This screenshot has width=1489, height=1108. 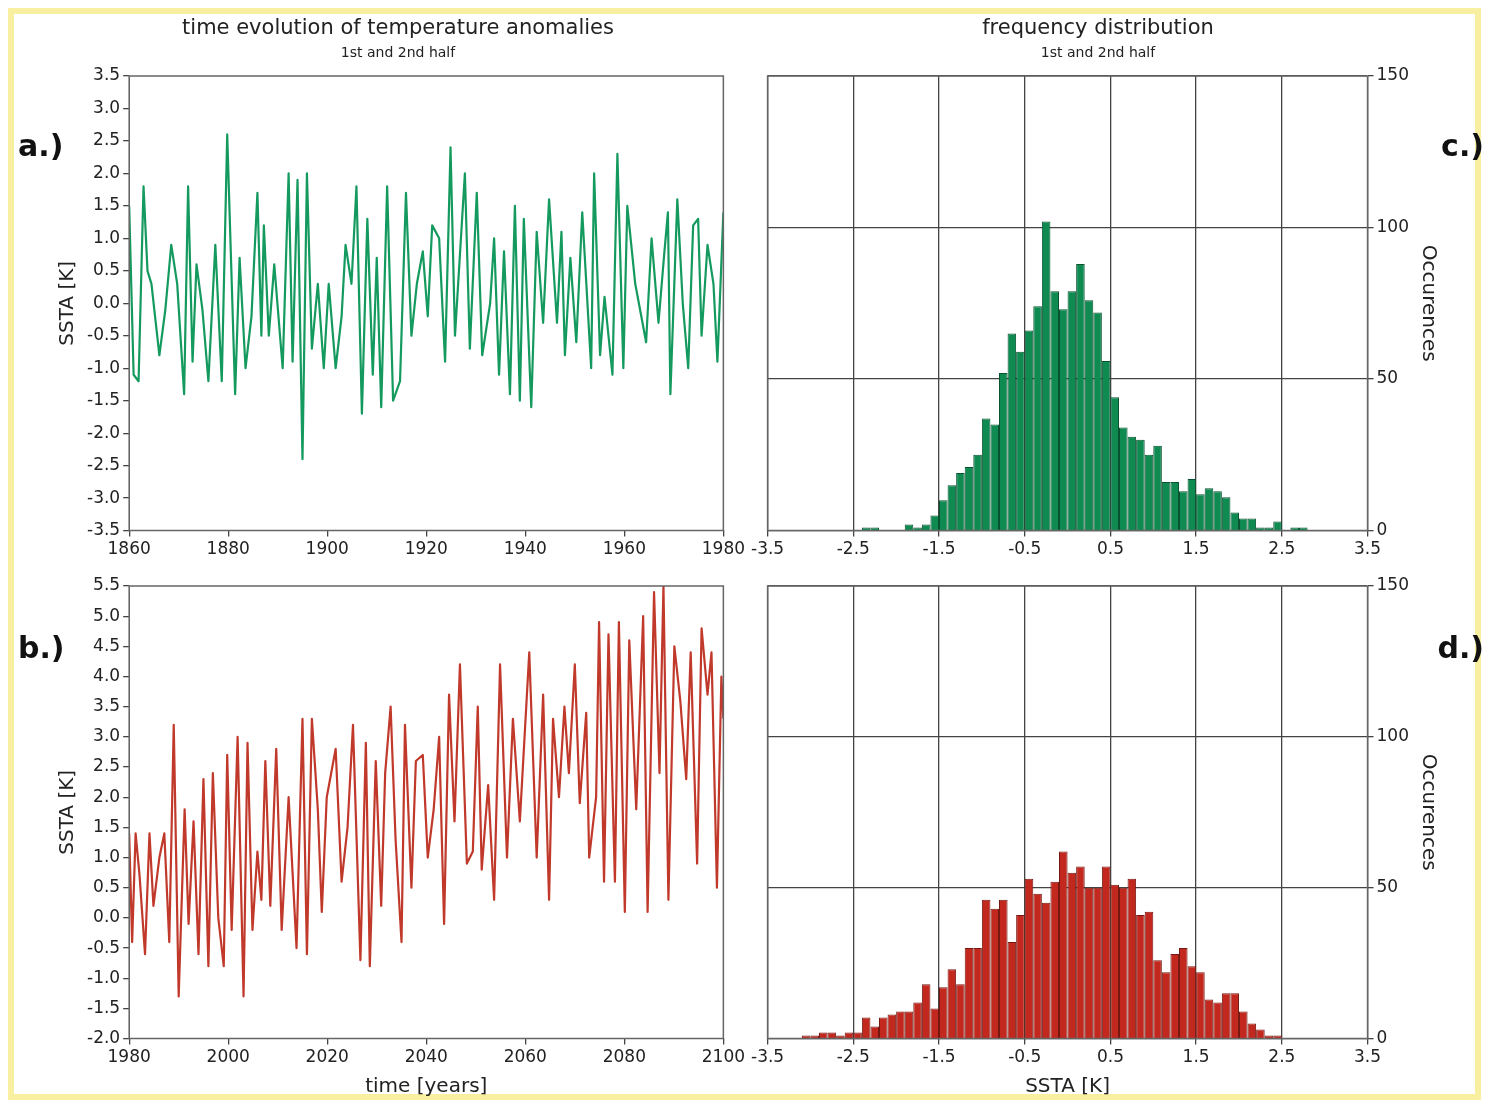 I want to click on y-tick-label: 4.0, so click(x=107, y=674).